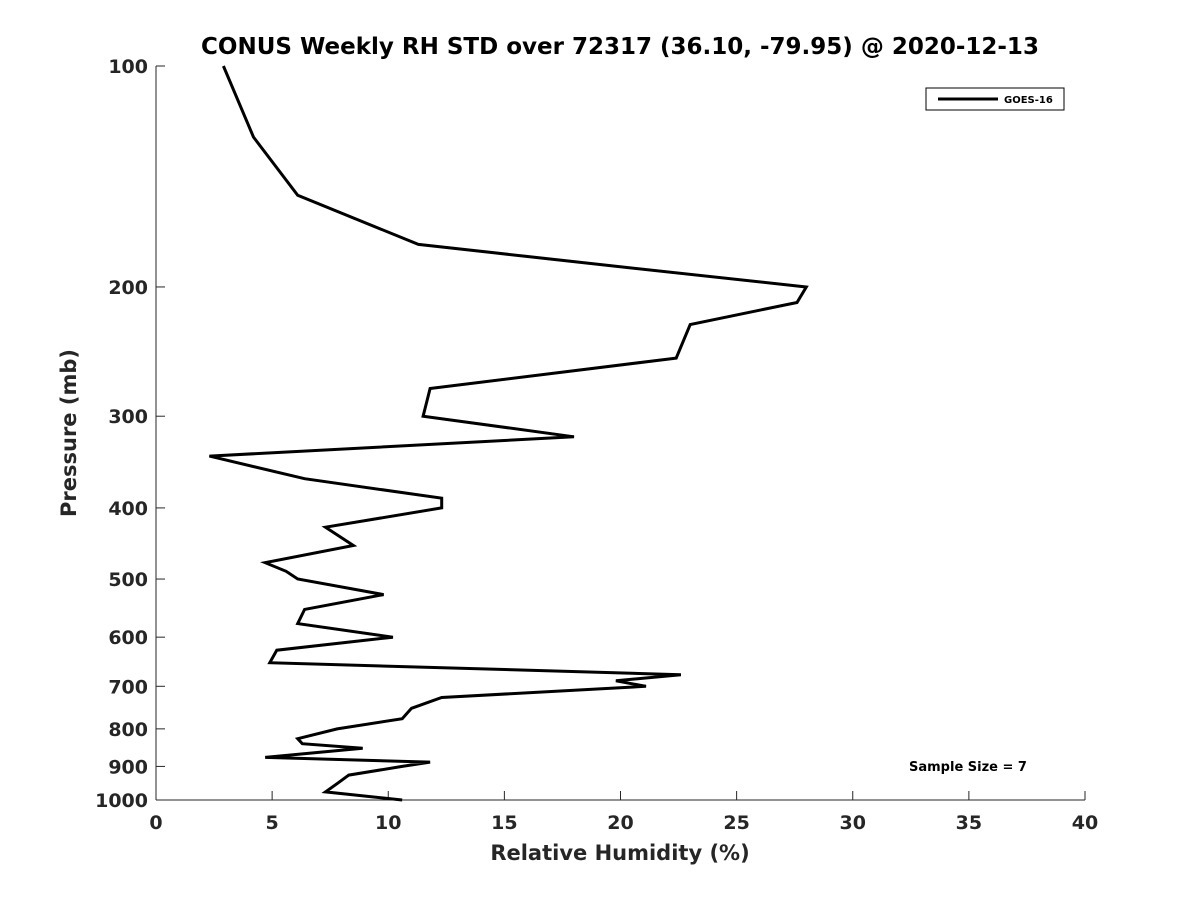  What do you see at coordinates (155, 823) in the screenshot?
I see `x-tick-label: 0` at bounding box center [155, 823].